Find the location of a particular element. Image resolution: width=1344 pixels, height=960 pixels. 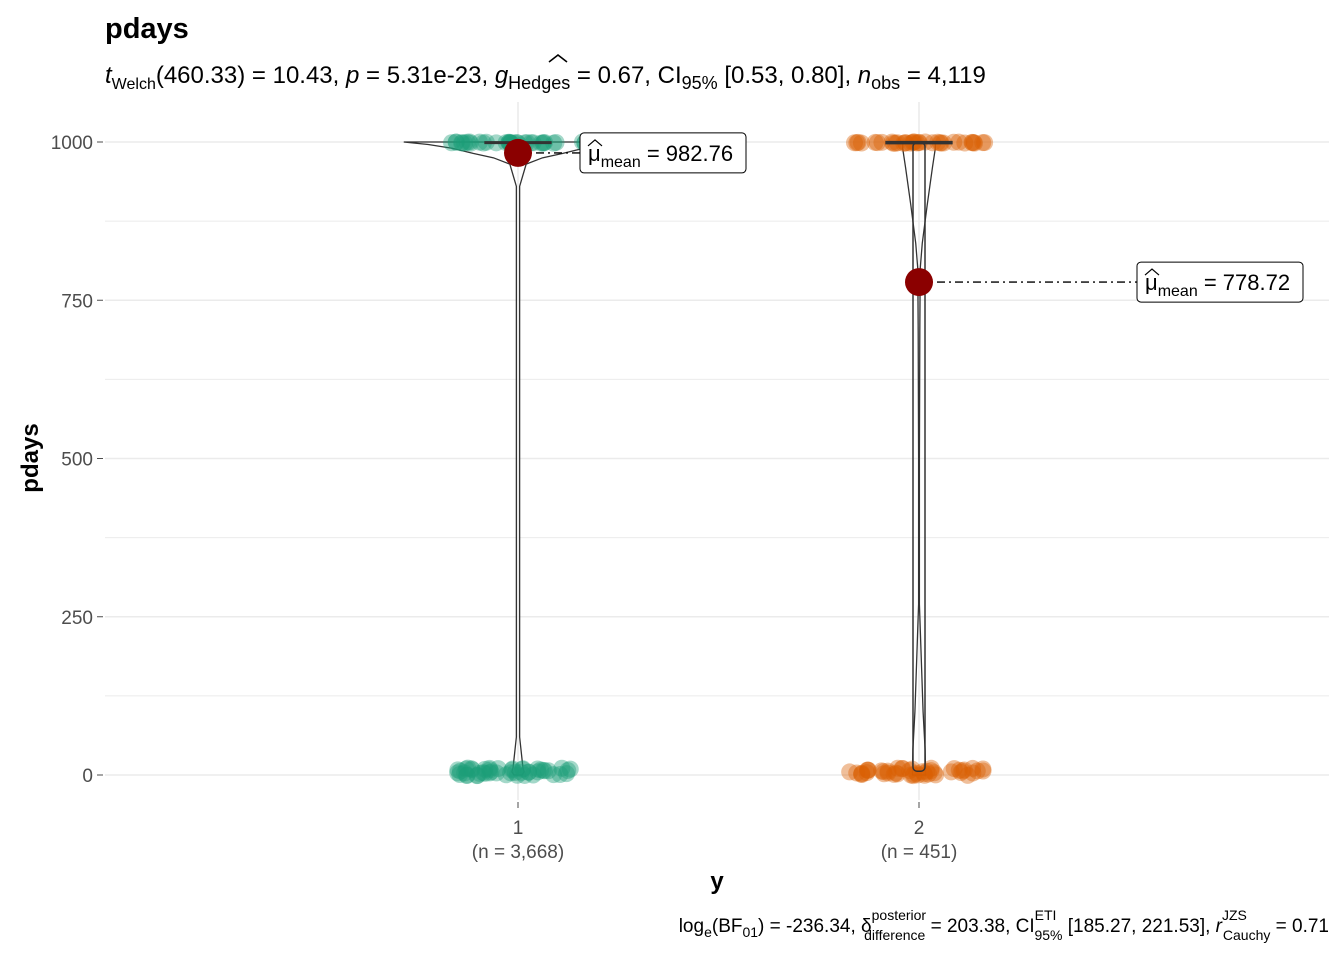

x-tick-count: (n = 3,668) is located at coordinates (518, 852).